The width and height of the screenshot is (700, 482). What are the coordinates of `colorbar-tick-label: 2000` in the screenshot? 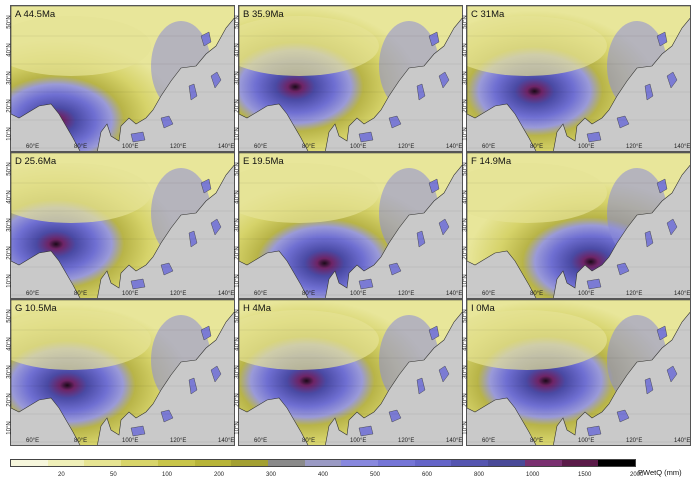 It's located at (637, 475).